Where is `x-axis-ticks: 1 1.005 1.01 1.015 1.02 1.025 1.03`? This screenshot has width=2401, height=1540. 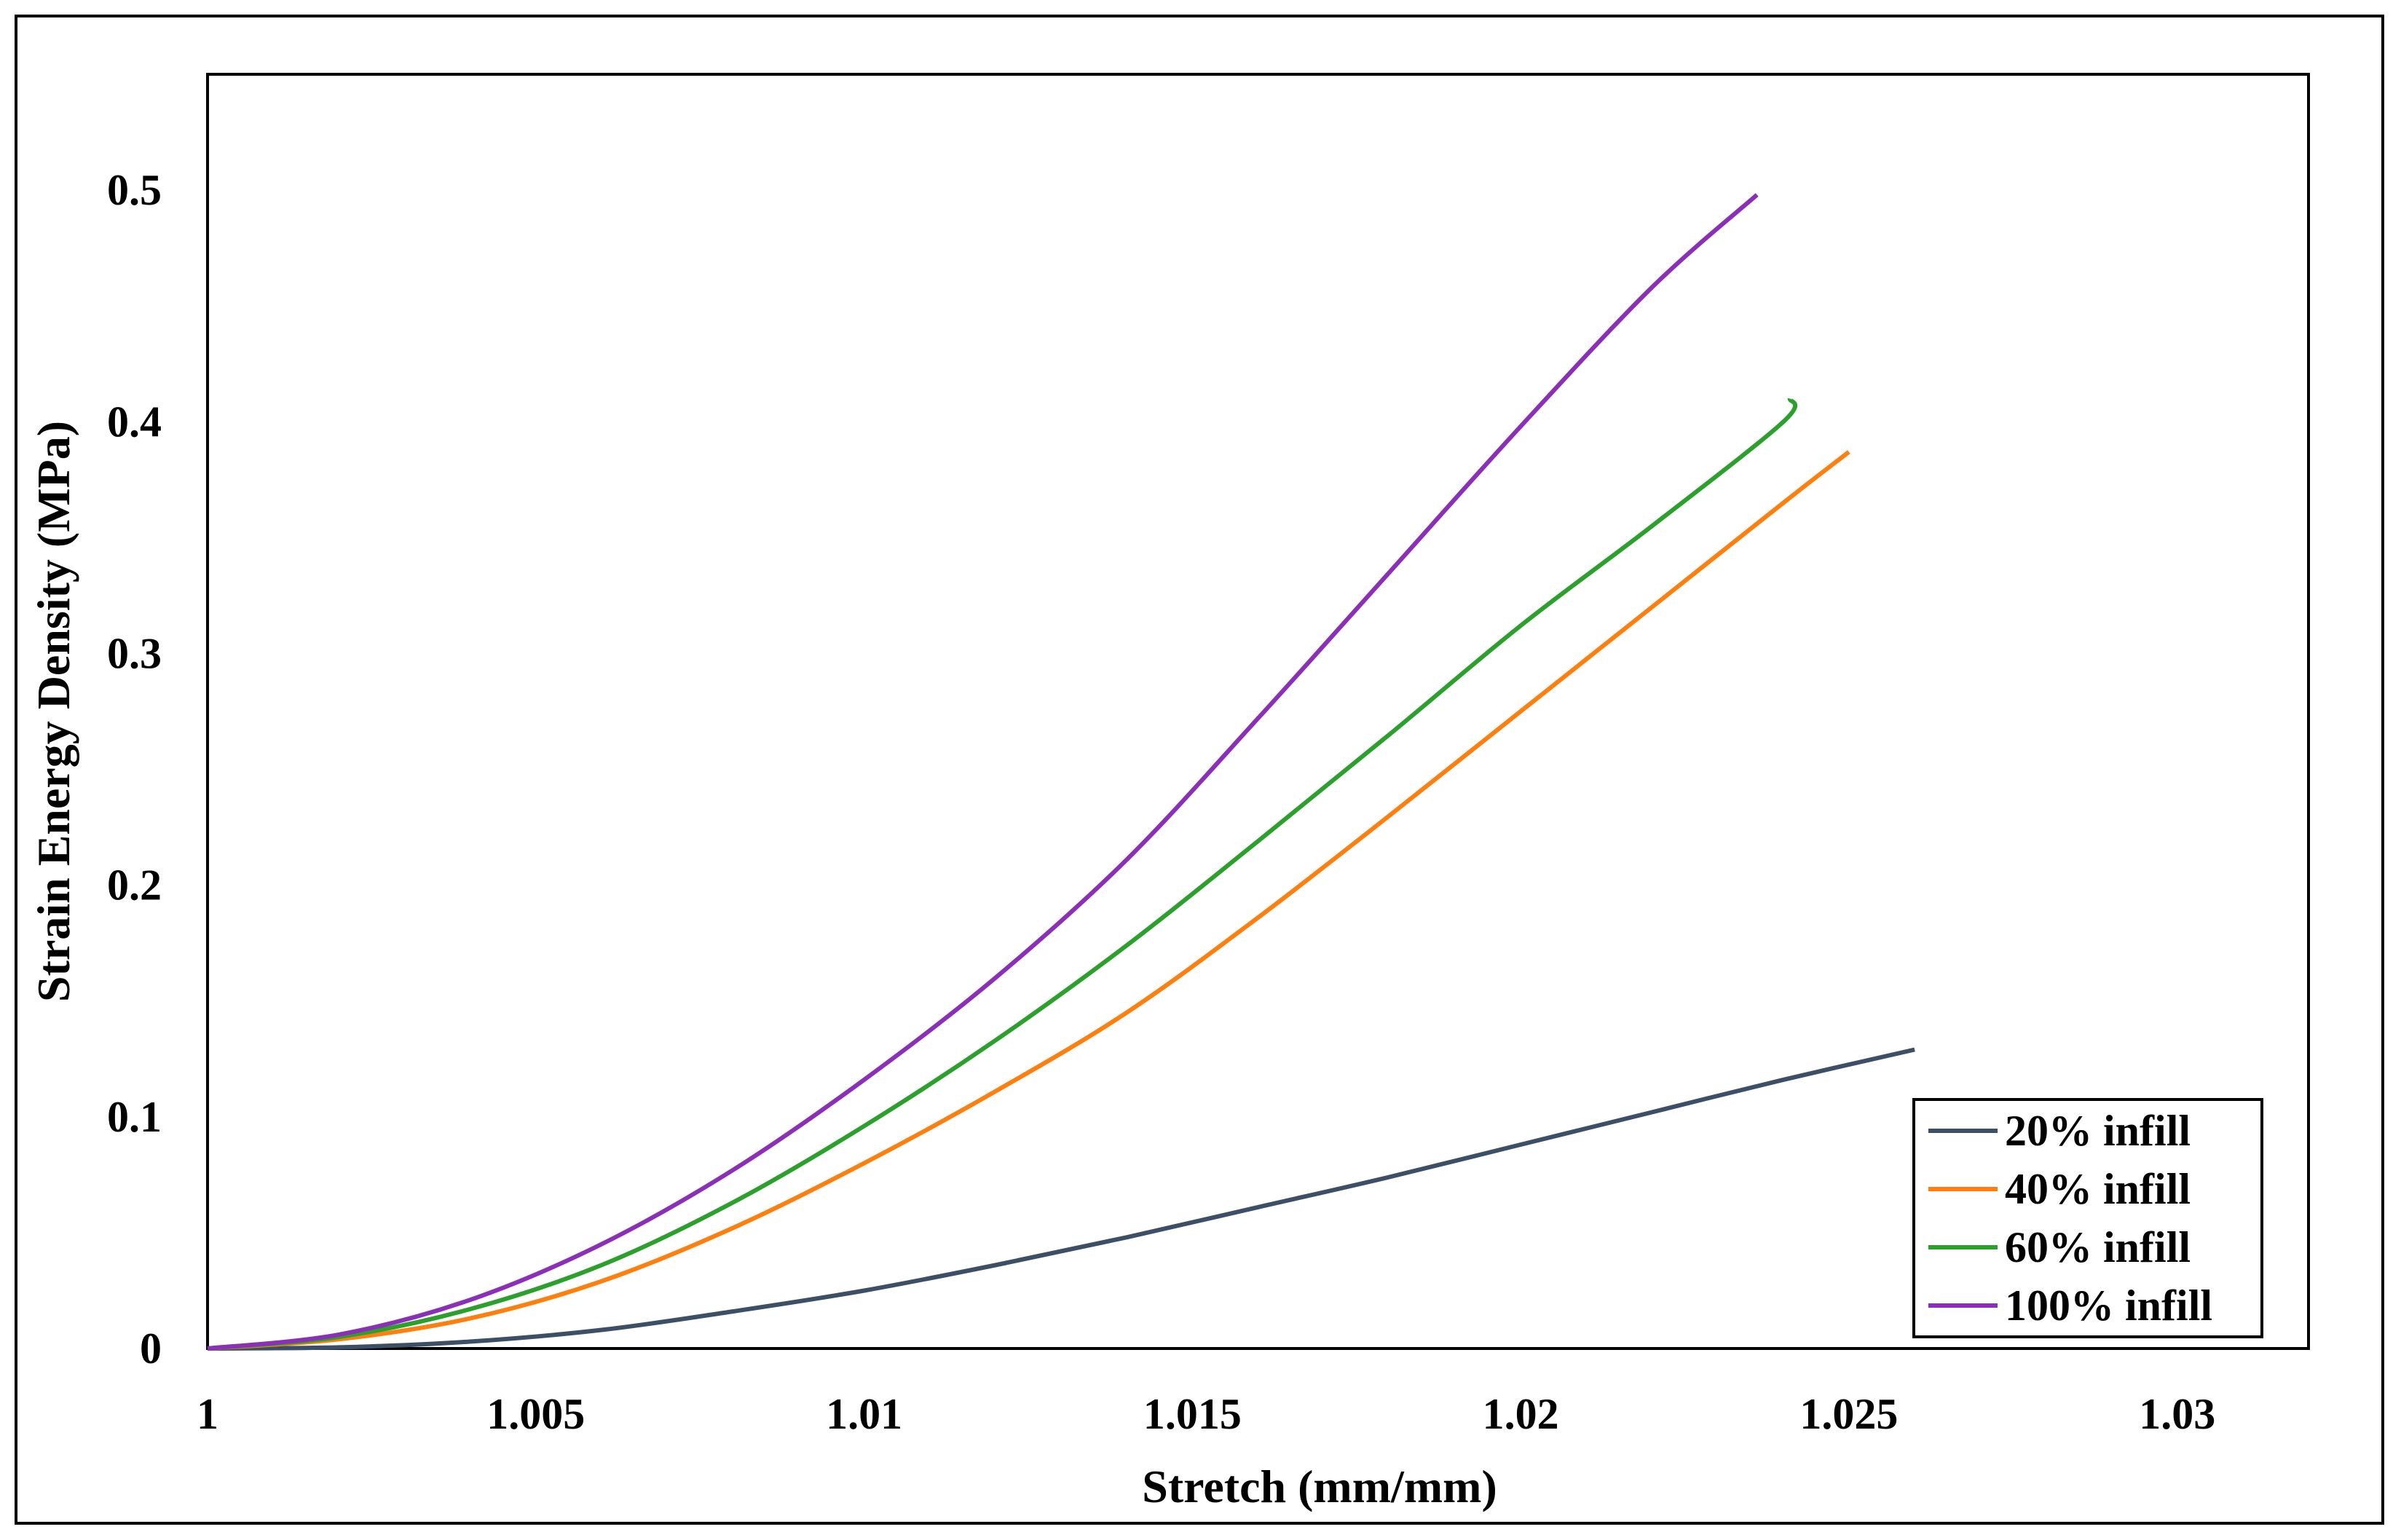 x-axis-ticks: 1 1.005 1.01 1.015 1.02 1.025 1.03 is located at coordinates (1206, 1414).